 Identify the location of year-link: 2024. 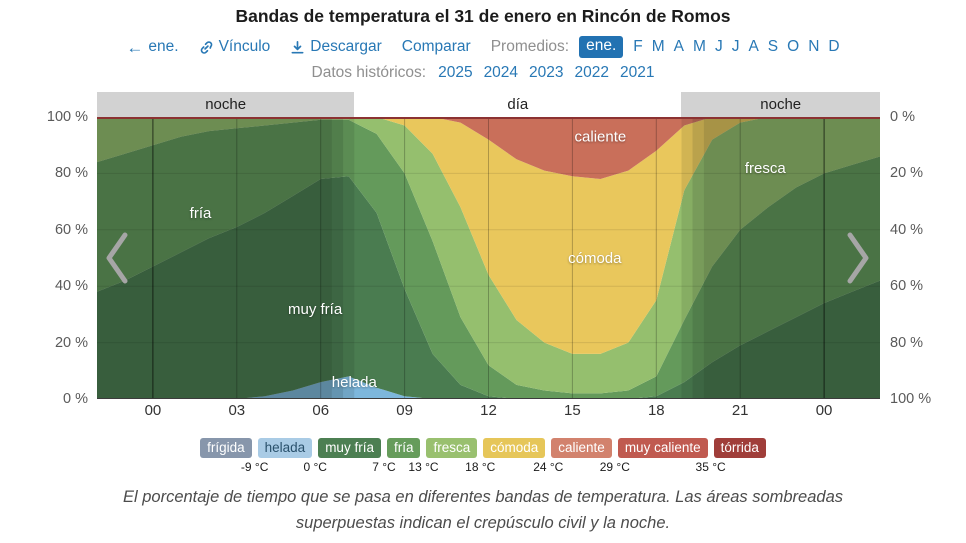
(501, 72).